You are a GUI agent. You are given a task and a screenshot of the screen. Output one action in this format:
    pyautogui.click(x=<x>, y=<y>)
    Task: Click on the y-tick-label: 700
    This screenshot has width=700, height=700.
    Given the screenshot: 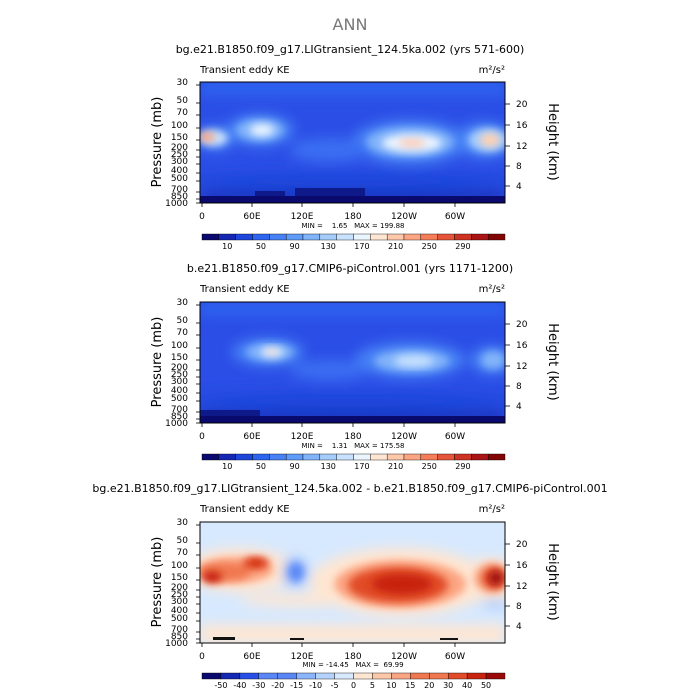 What is the action you would take?
    pyautogui.click(x=179, y=630)
    